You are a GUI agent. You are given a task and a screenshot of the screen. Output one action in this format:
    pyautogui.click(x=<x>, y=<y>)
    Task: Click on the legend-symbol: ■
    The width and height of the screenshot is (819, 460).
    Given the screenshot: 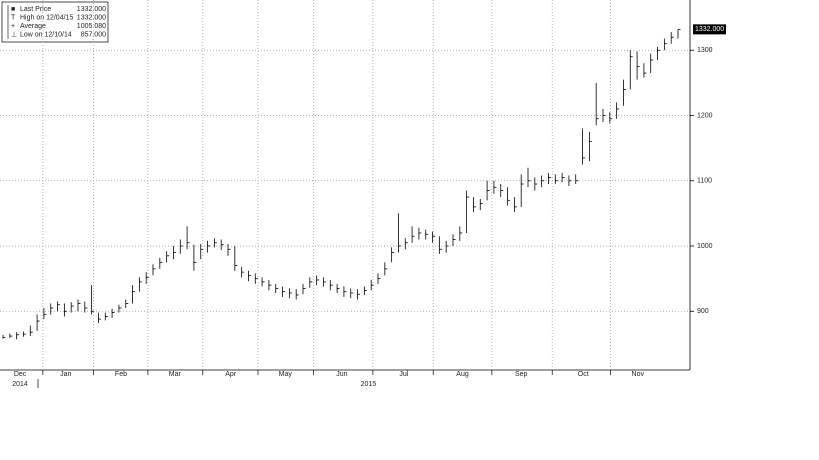 What is the action you would take?
    pyautogui.click(x=13, y=9)
    